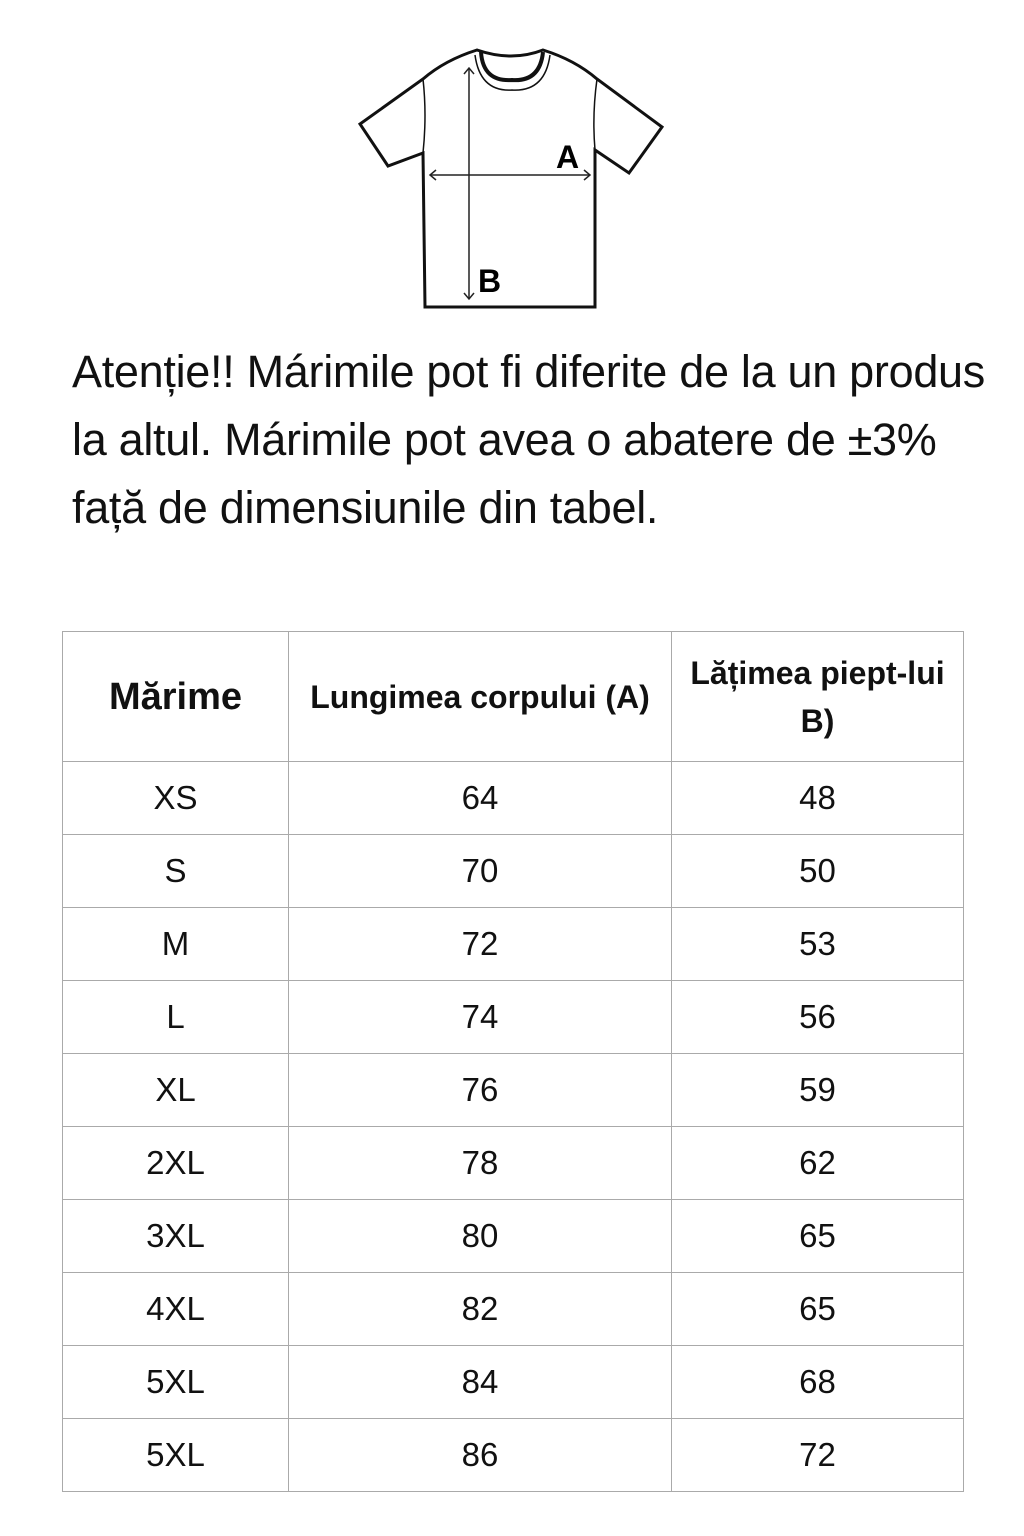 This screenshot has width=1024, height=1536. Describe the element at coordinates (175, 798) in the screenshot. I see `size-cell: XS` at that location.